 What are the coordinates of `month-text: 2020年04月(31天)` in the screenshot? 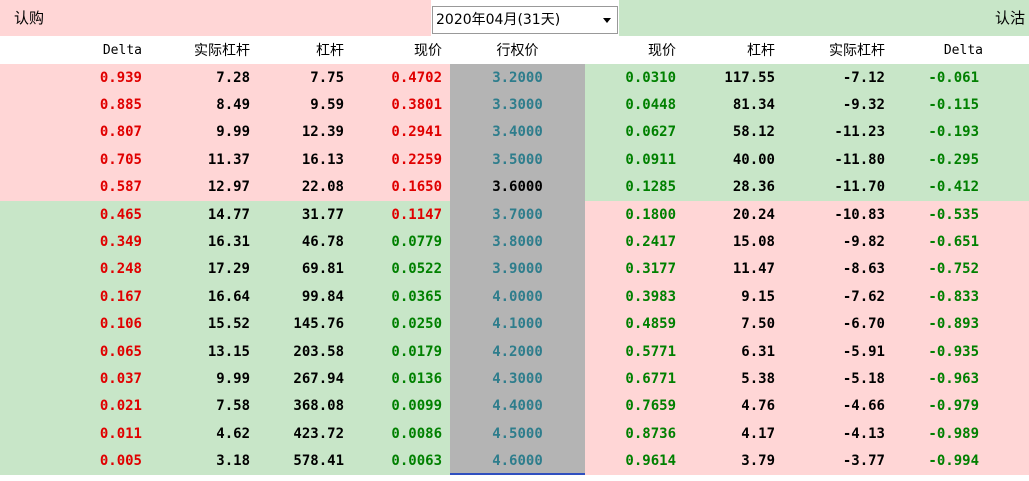 It's located at (498, 20).